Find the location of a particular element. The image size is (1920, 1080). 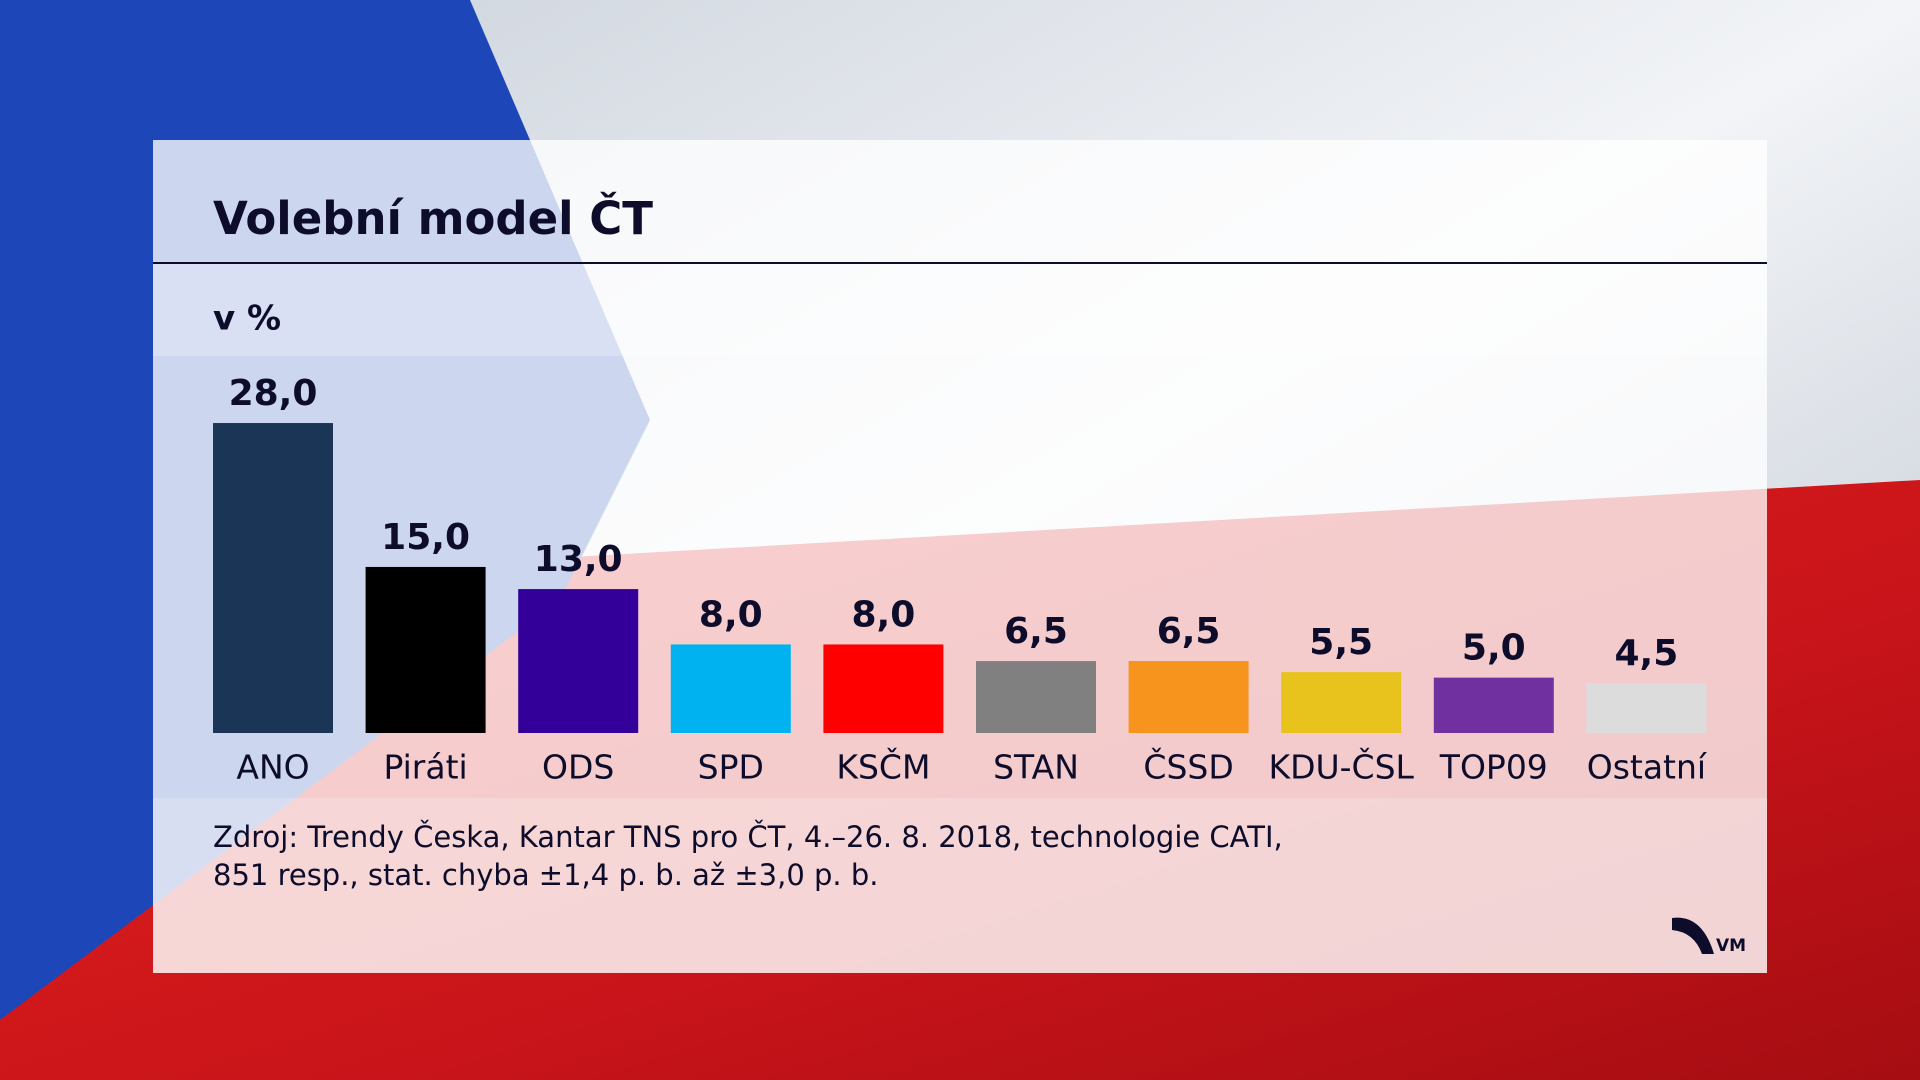

x-tick-label: STAN is located at coordinates (1036, 767).